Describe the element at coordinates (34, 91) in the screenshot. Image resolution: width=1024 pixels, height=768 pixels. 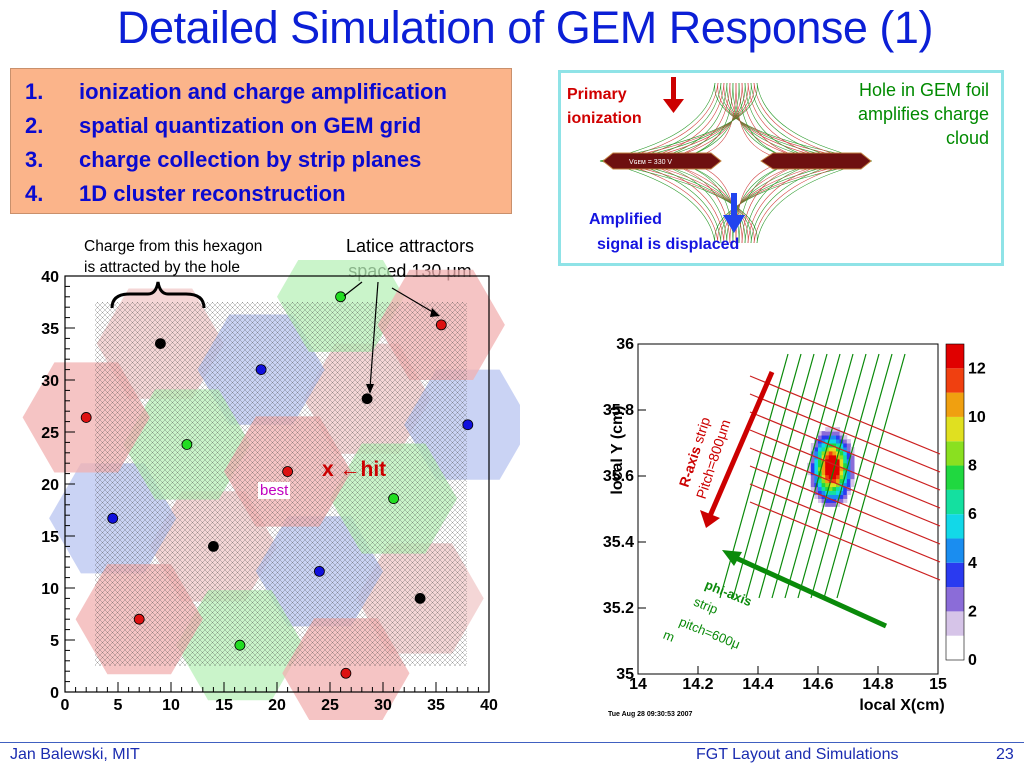
I see `step-number: 1.` at that location.